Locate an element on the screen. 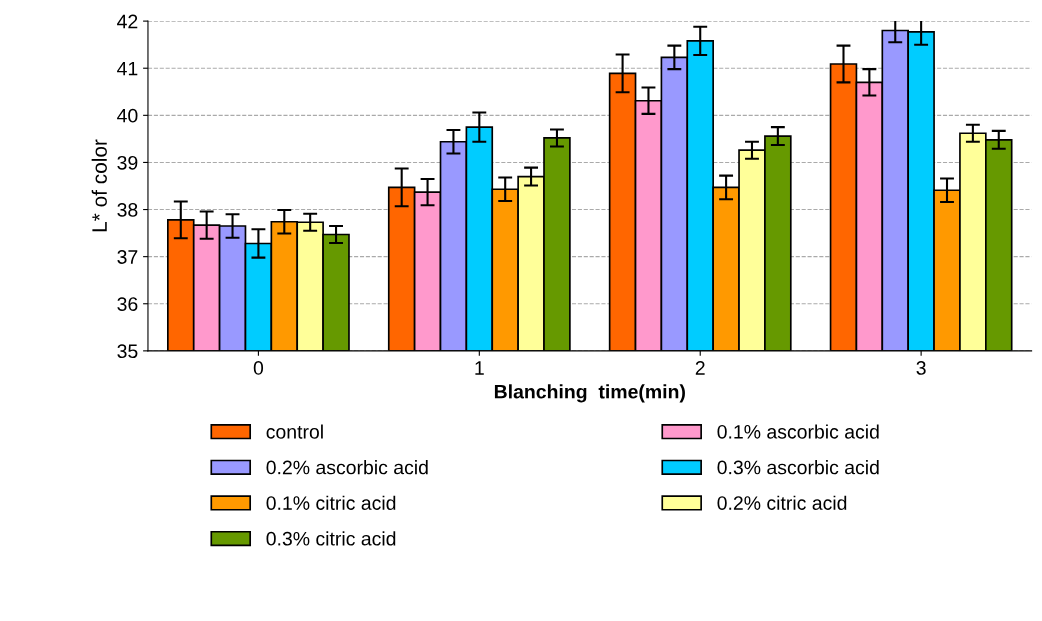  x-tick-label: 2 is located at coordinates (700, 368).